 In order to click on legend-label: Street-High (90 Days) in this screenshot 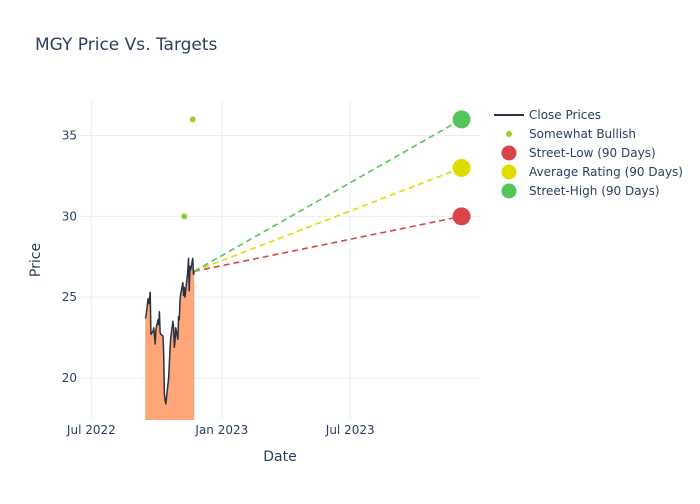, I will do `click(594, 191)`.